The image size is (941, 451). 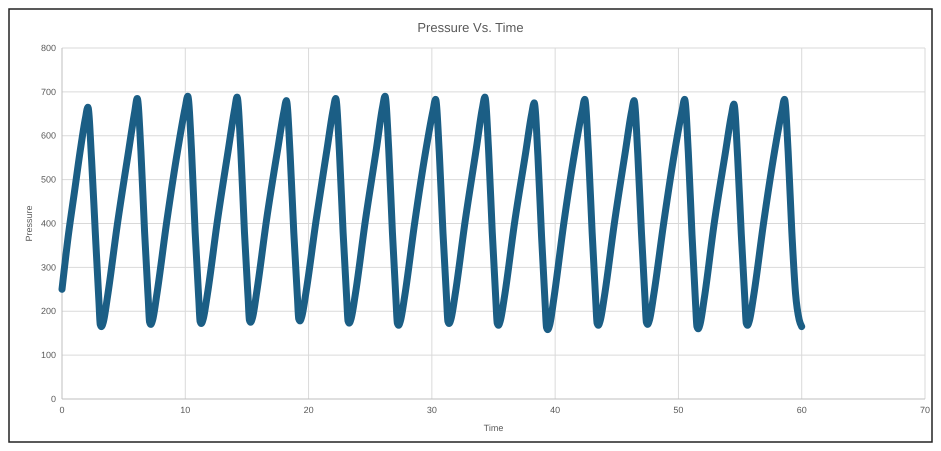 I want to click on x-tick-label: 60, so click(x=801, y=410).